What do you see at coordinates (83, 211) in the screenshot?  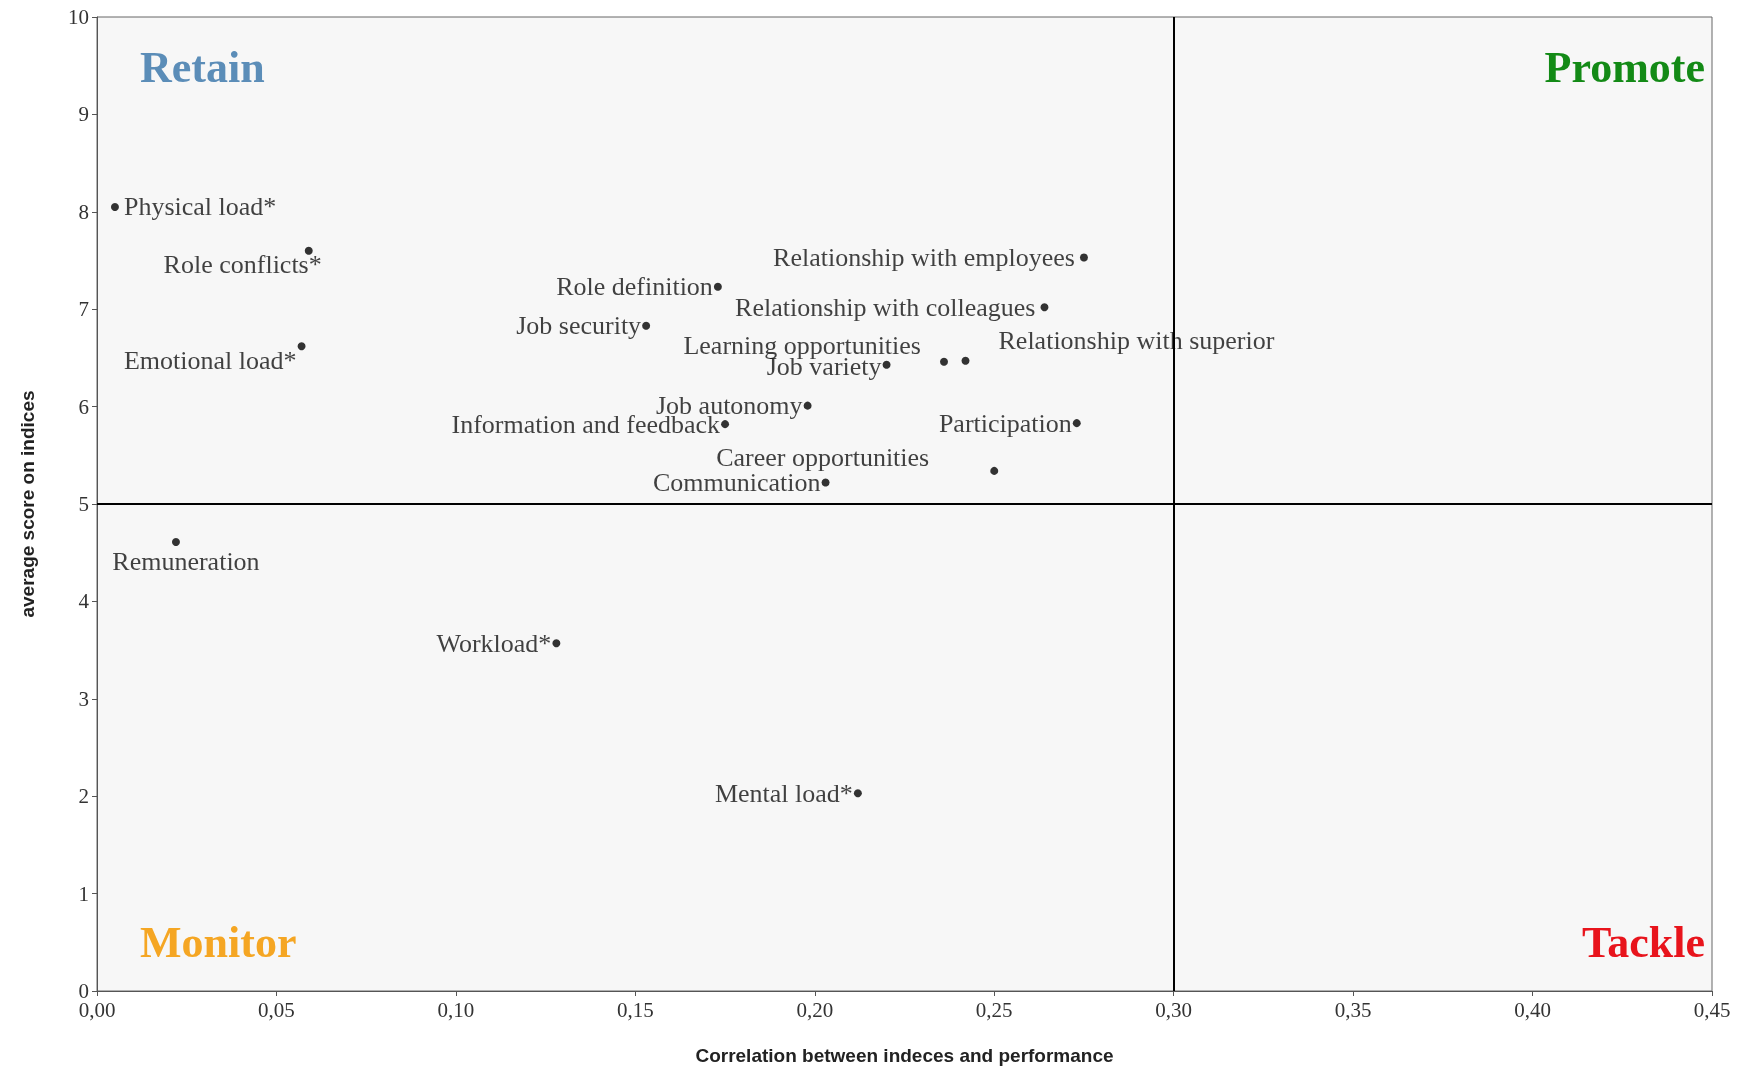 I see `y-tick-label: 8` at bounding box center [83, 211].